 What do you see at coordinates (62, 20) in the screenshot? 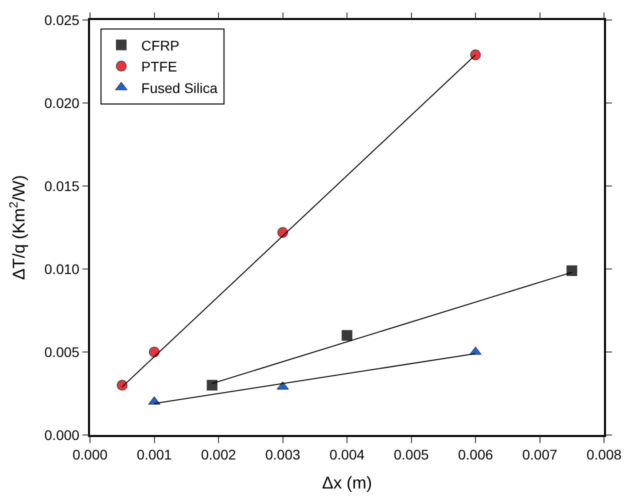
I see `y-tick-label: 0.025` at bounding box center [62, 20].